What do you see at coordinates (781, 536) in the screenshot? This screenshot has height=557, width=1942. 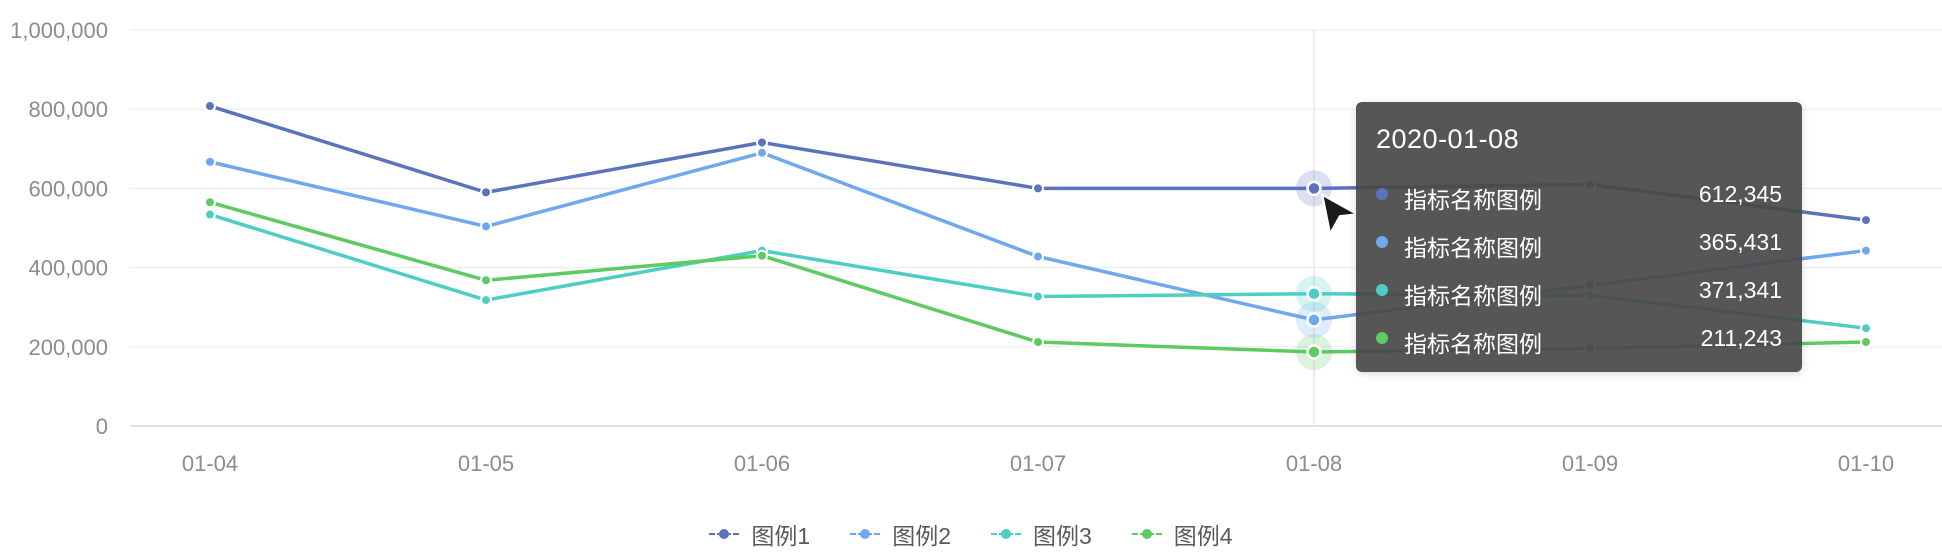 I see `legend-label: 图例1` at bounding box center [781, 536].